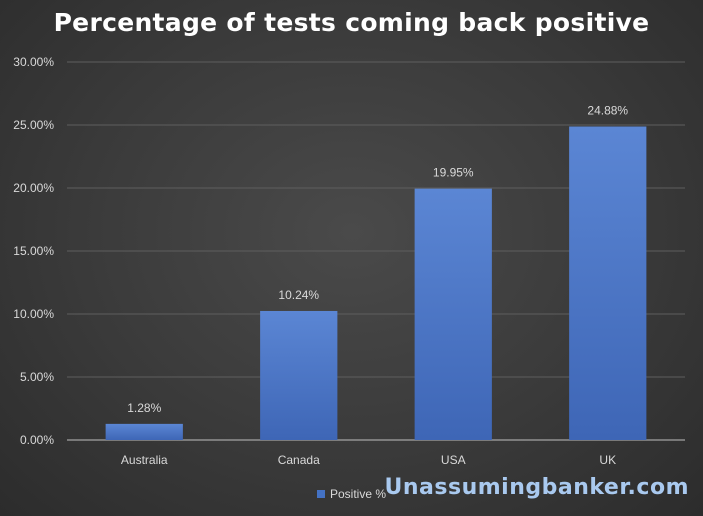  What do you see at coordinates (33, 314) in the screenshot?
I see `y-tick-label: 10.00%` at bounding box center [33, 314].